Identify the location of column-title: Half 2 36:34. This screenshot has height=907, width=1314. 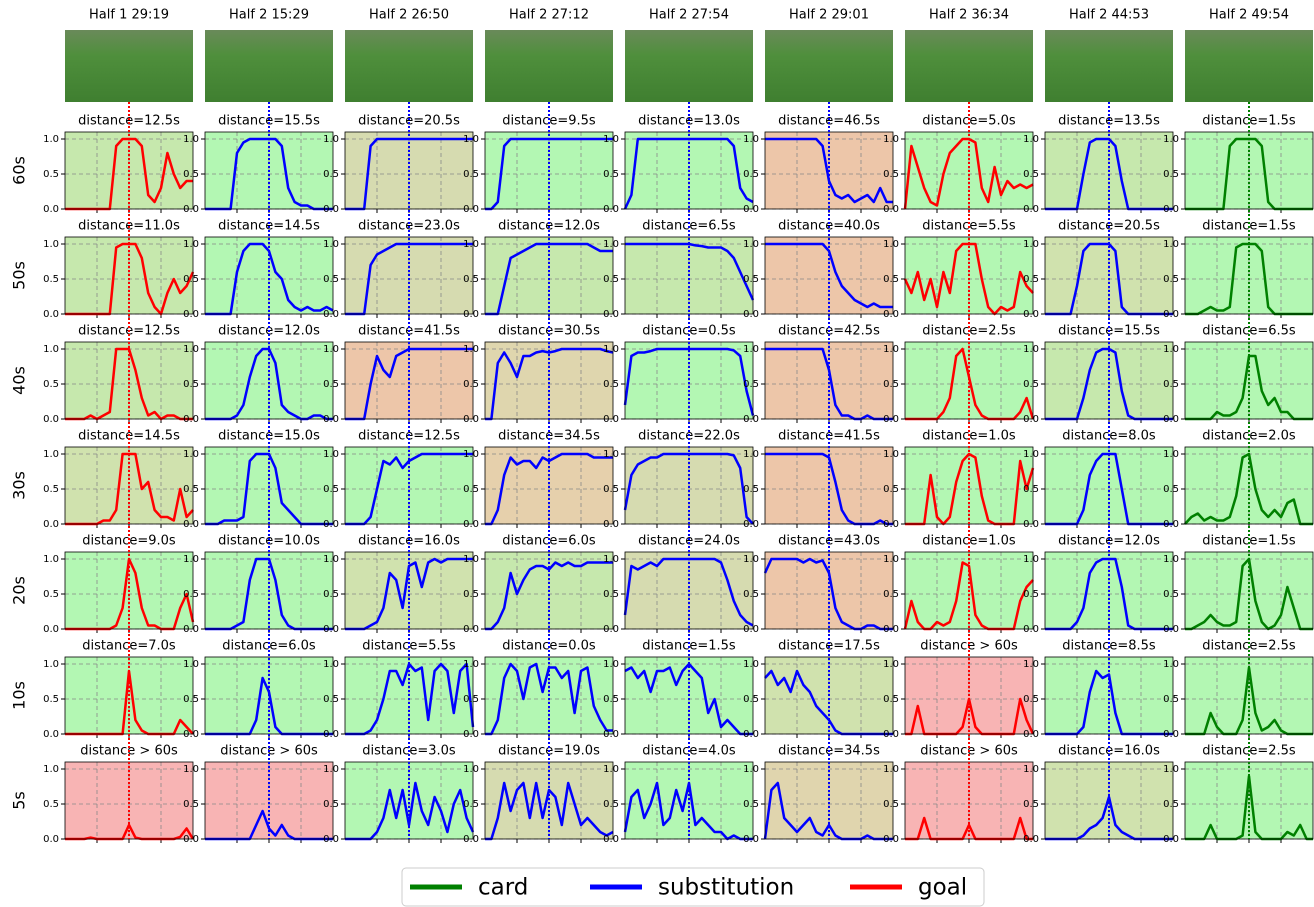
(969, 15).